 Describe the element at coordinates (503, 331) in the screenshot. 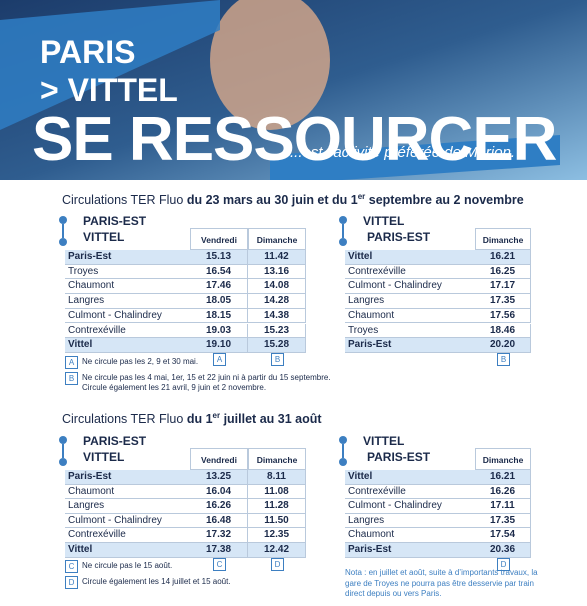

I see `time: 18.46` at that location.